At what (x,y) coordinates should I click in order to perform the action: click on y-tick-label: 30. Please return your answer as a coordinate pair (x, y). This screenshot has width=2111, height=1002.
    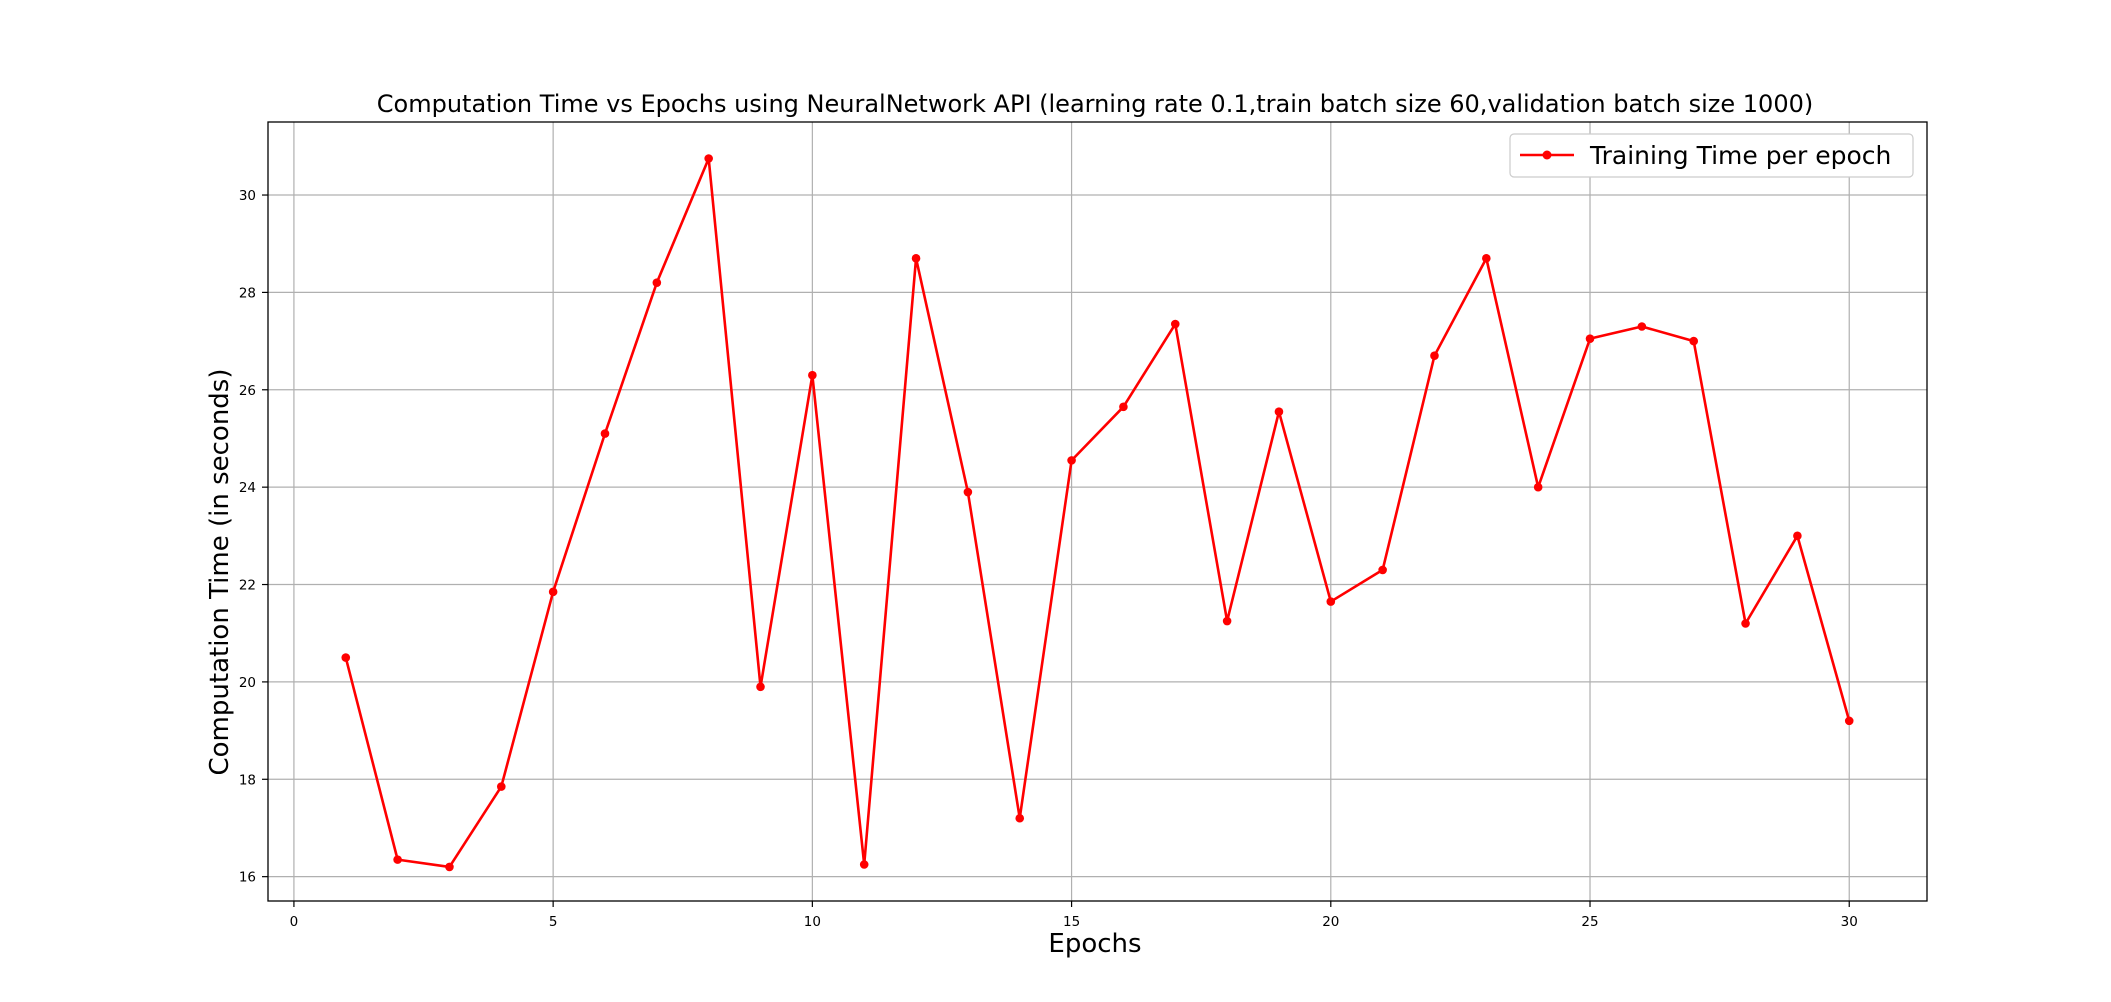
    Looking at the image, I should click on (247, 196).